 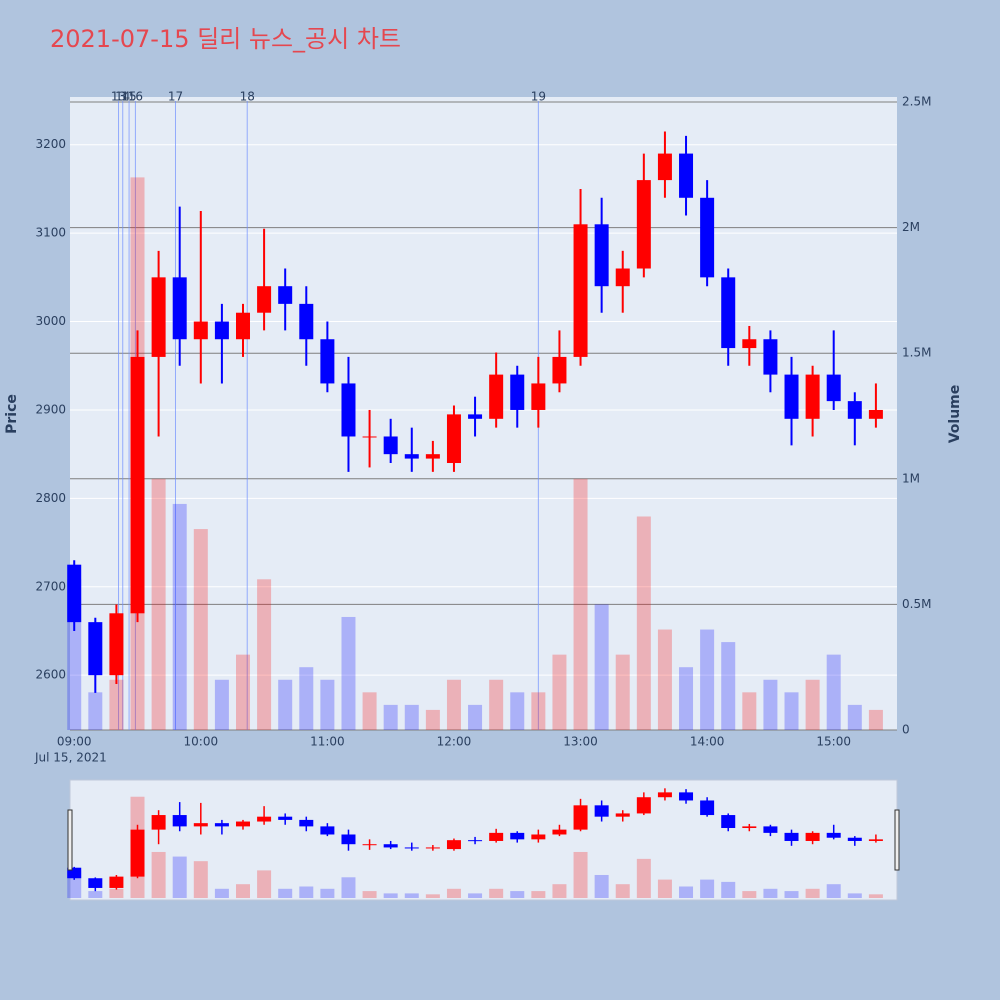 I want to click on x-tick-label: 09:00, so click(x=74, y=742).